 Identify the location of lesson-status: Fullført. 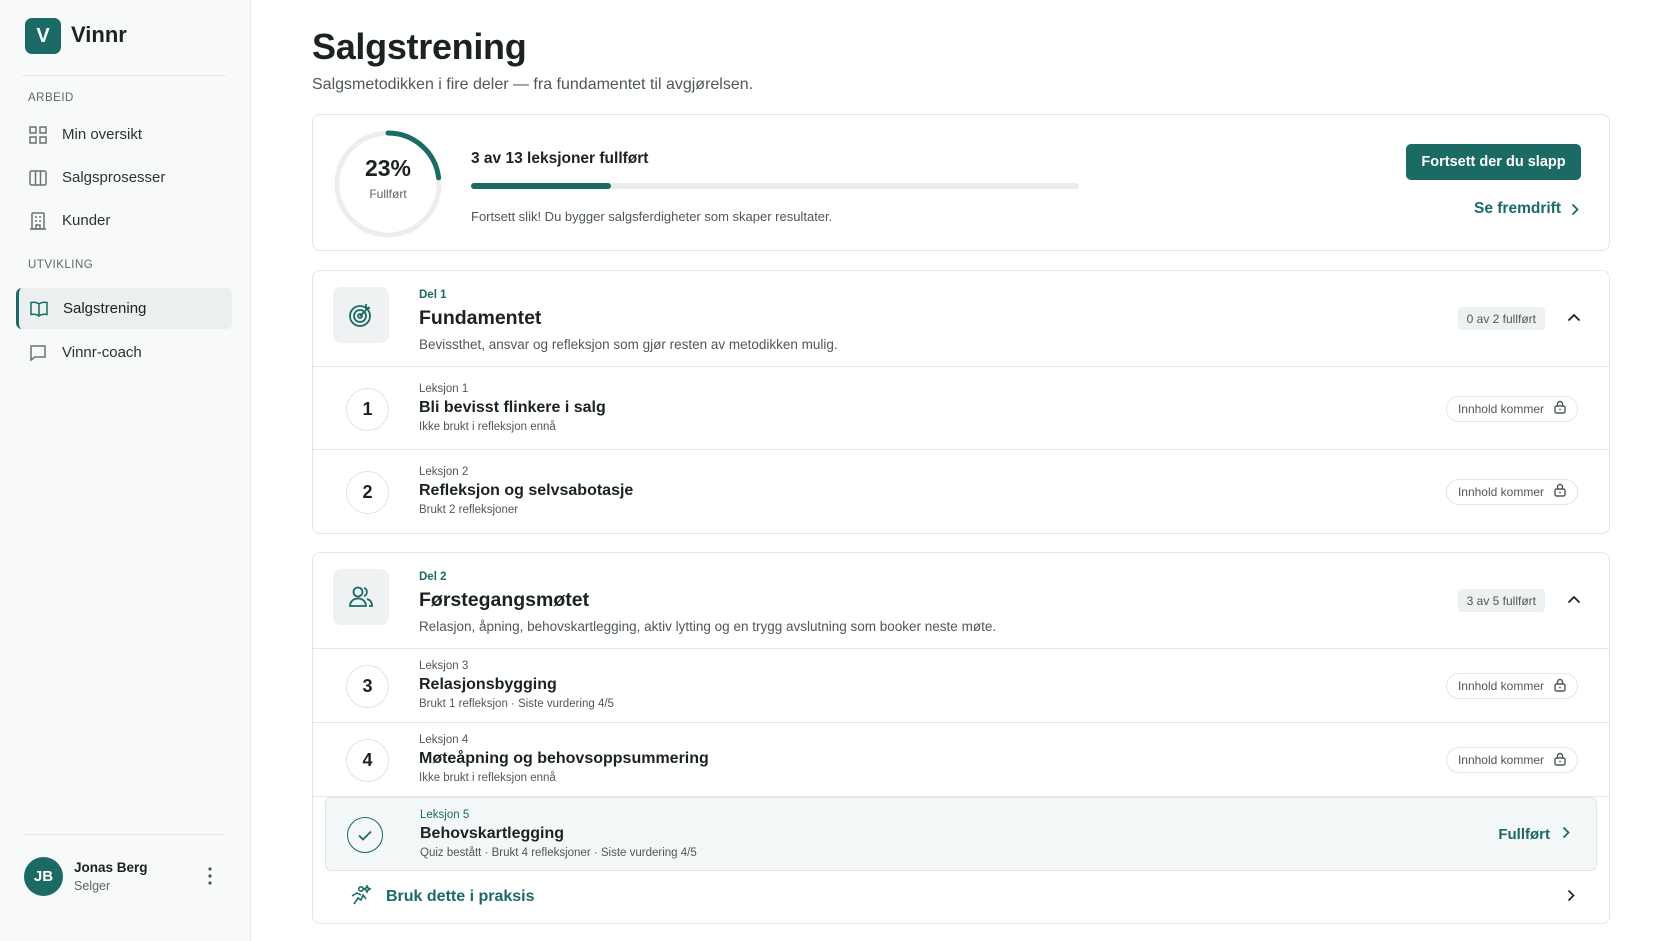
(1534, 834).